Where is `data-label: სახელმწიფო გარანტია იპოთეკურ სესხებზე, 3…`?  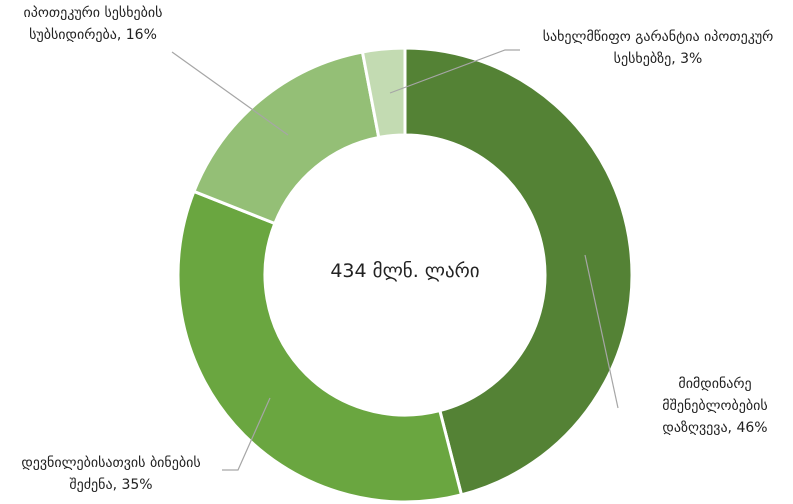
data-label: სახელმწიფო გარანტია იპოთეკურ სესხებზე, 3… is located at coordinates (658, 48).